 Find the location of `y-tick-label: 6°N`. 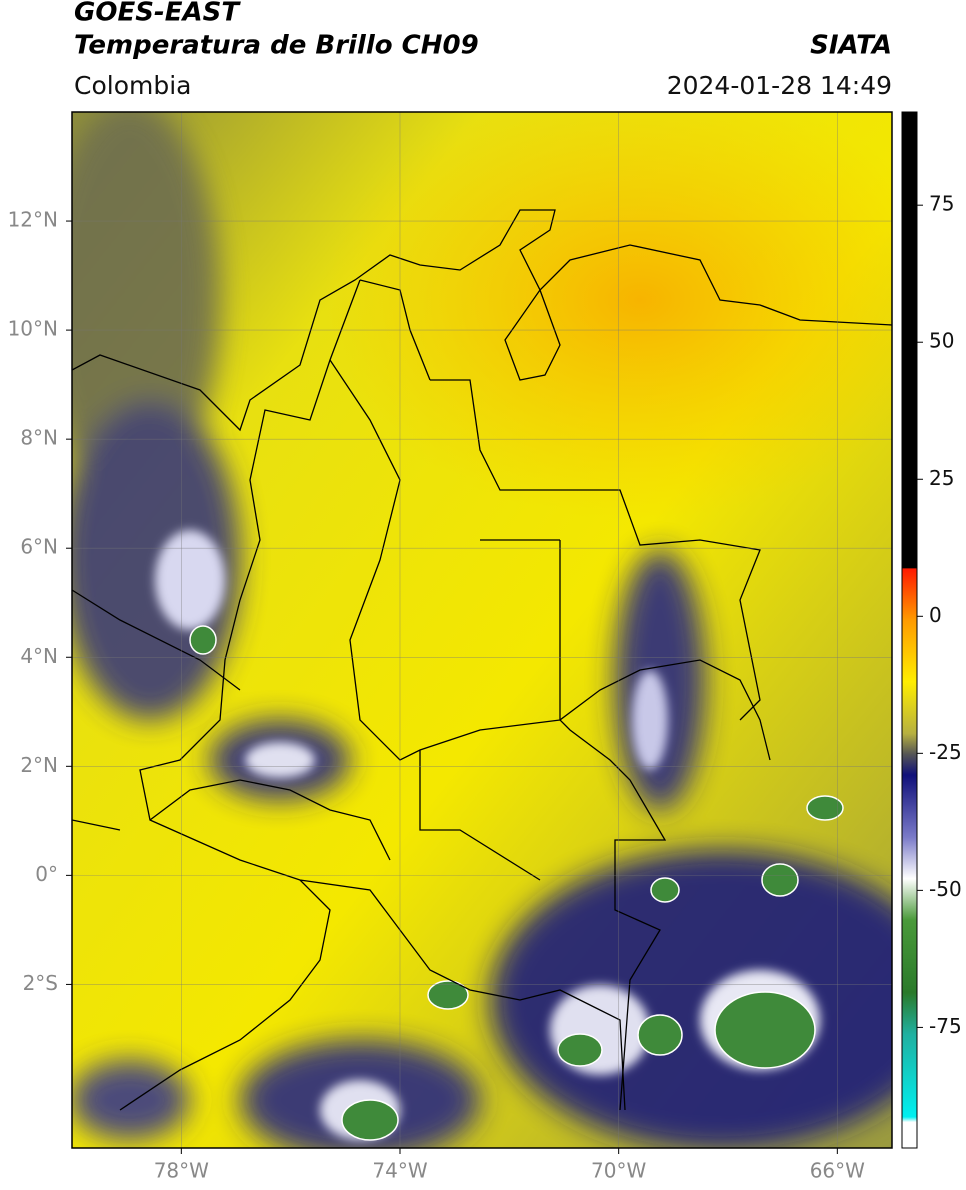

y-tick-label: 6°N is located at coordinates (39, 547).